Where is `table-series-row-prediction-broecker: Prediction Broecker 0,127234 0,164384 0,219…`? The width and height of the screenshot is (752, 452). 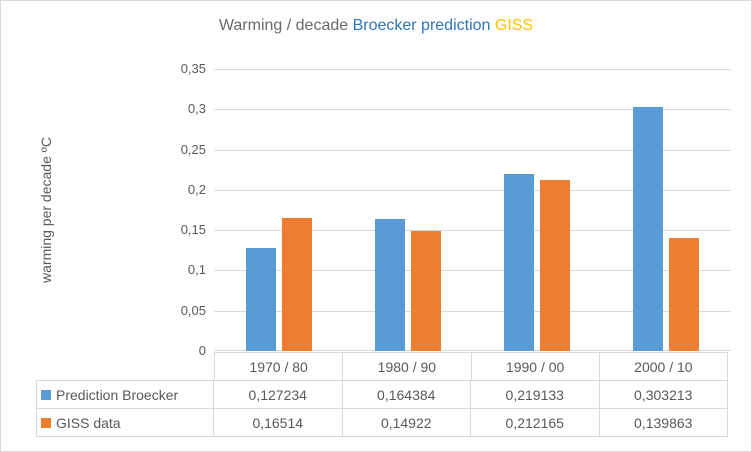
table-series-row-prediction-broecker: Prediction Broecker 0,127234 0,164384 0,219… is located at coordinates (382, 394).